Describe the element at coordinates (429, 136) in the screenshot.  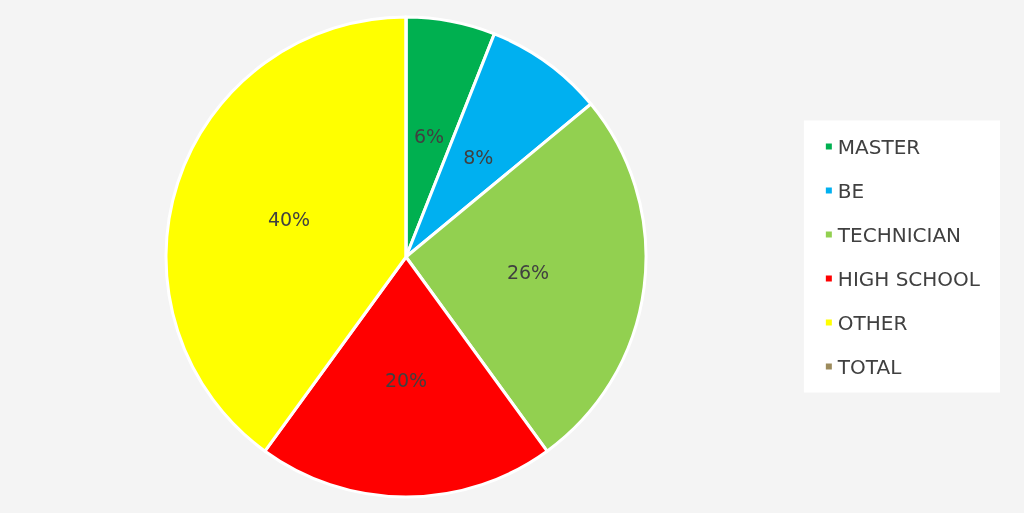
I see `data-label: 6%` at that location.